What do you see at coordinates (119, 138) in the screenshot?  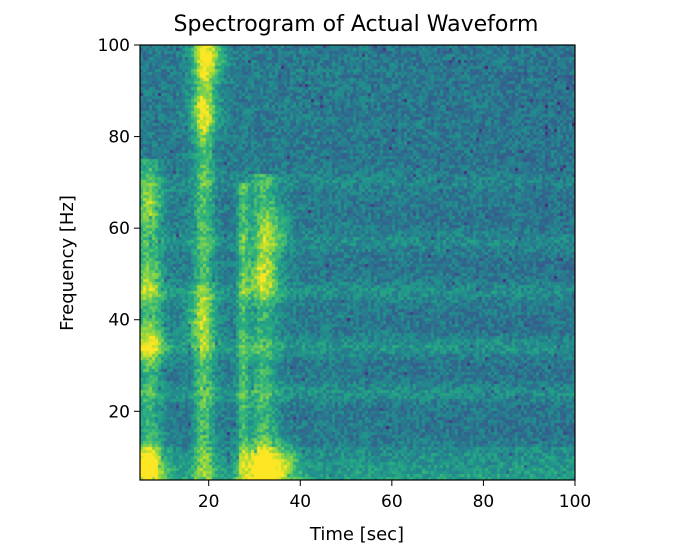 I see `y-tick-label: 80` at bounding box center [119, 138].